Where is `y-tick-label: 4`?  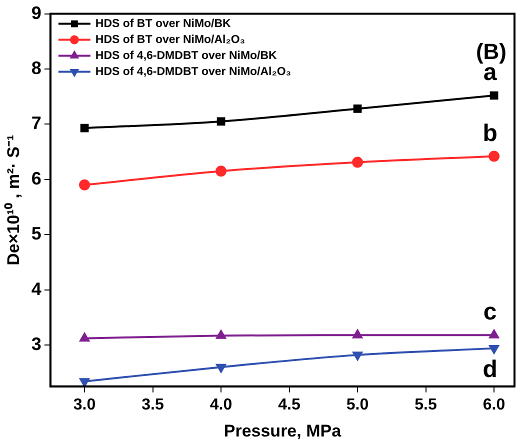 y-tick-label: 4 is located at coordinates (36, 288).